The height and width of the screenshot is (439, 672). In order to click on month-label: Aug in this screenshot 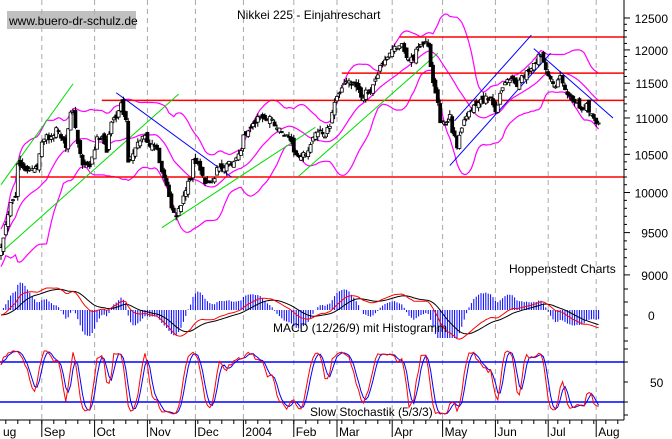, I will do `click(608, 432)`.